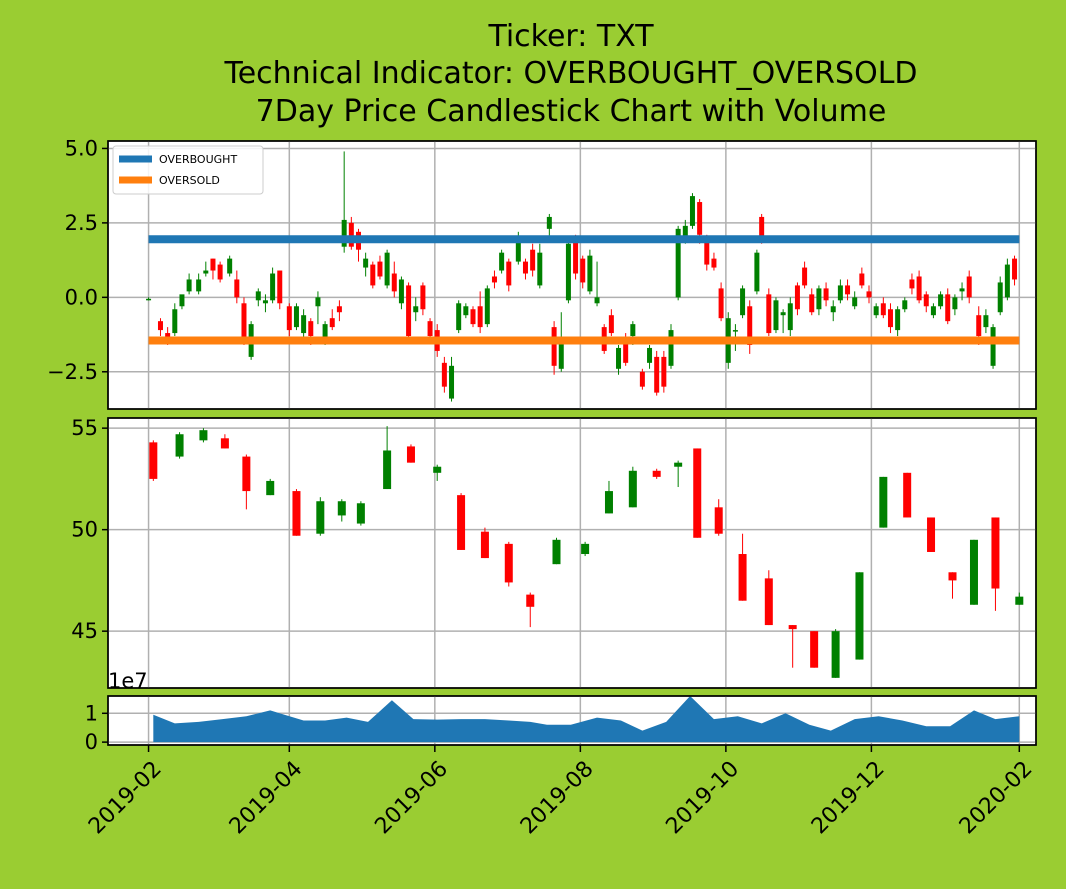  I want to click on x-tick-label: 2019-08, so click(557, 798).